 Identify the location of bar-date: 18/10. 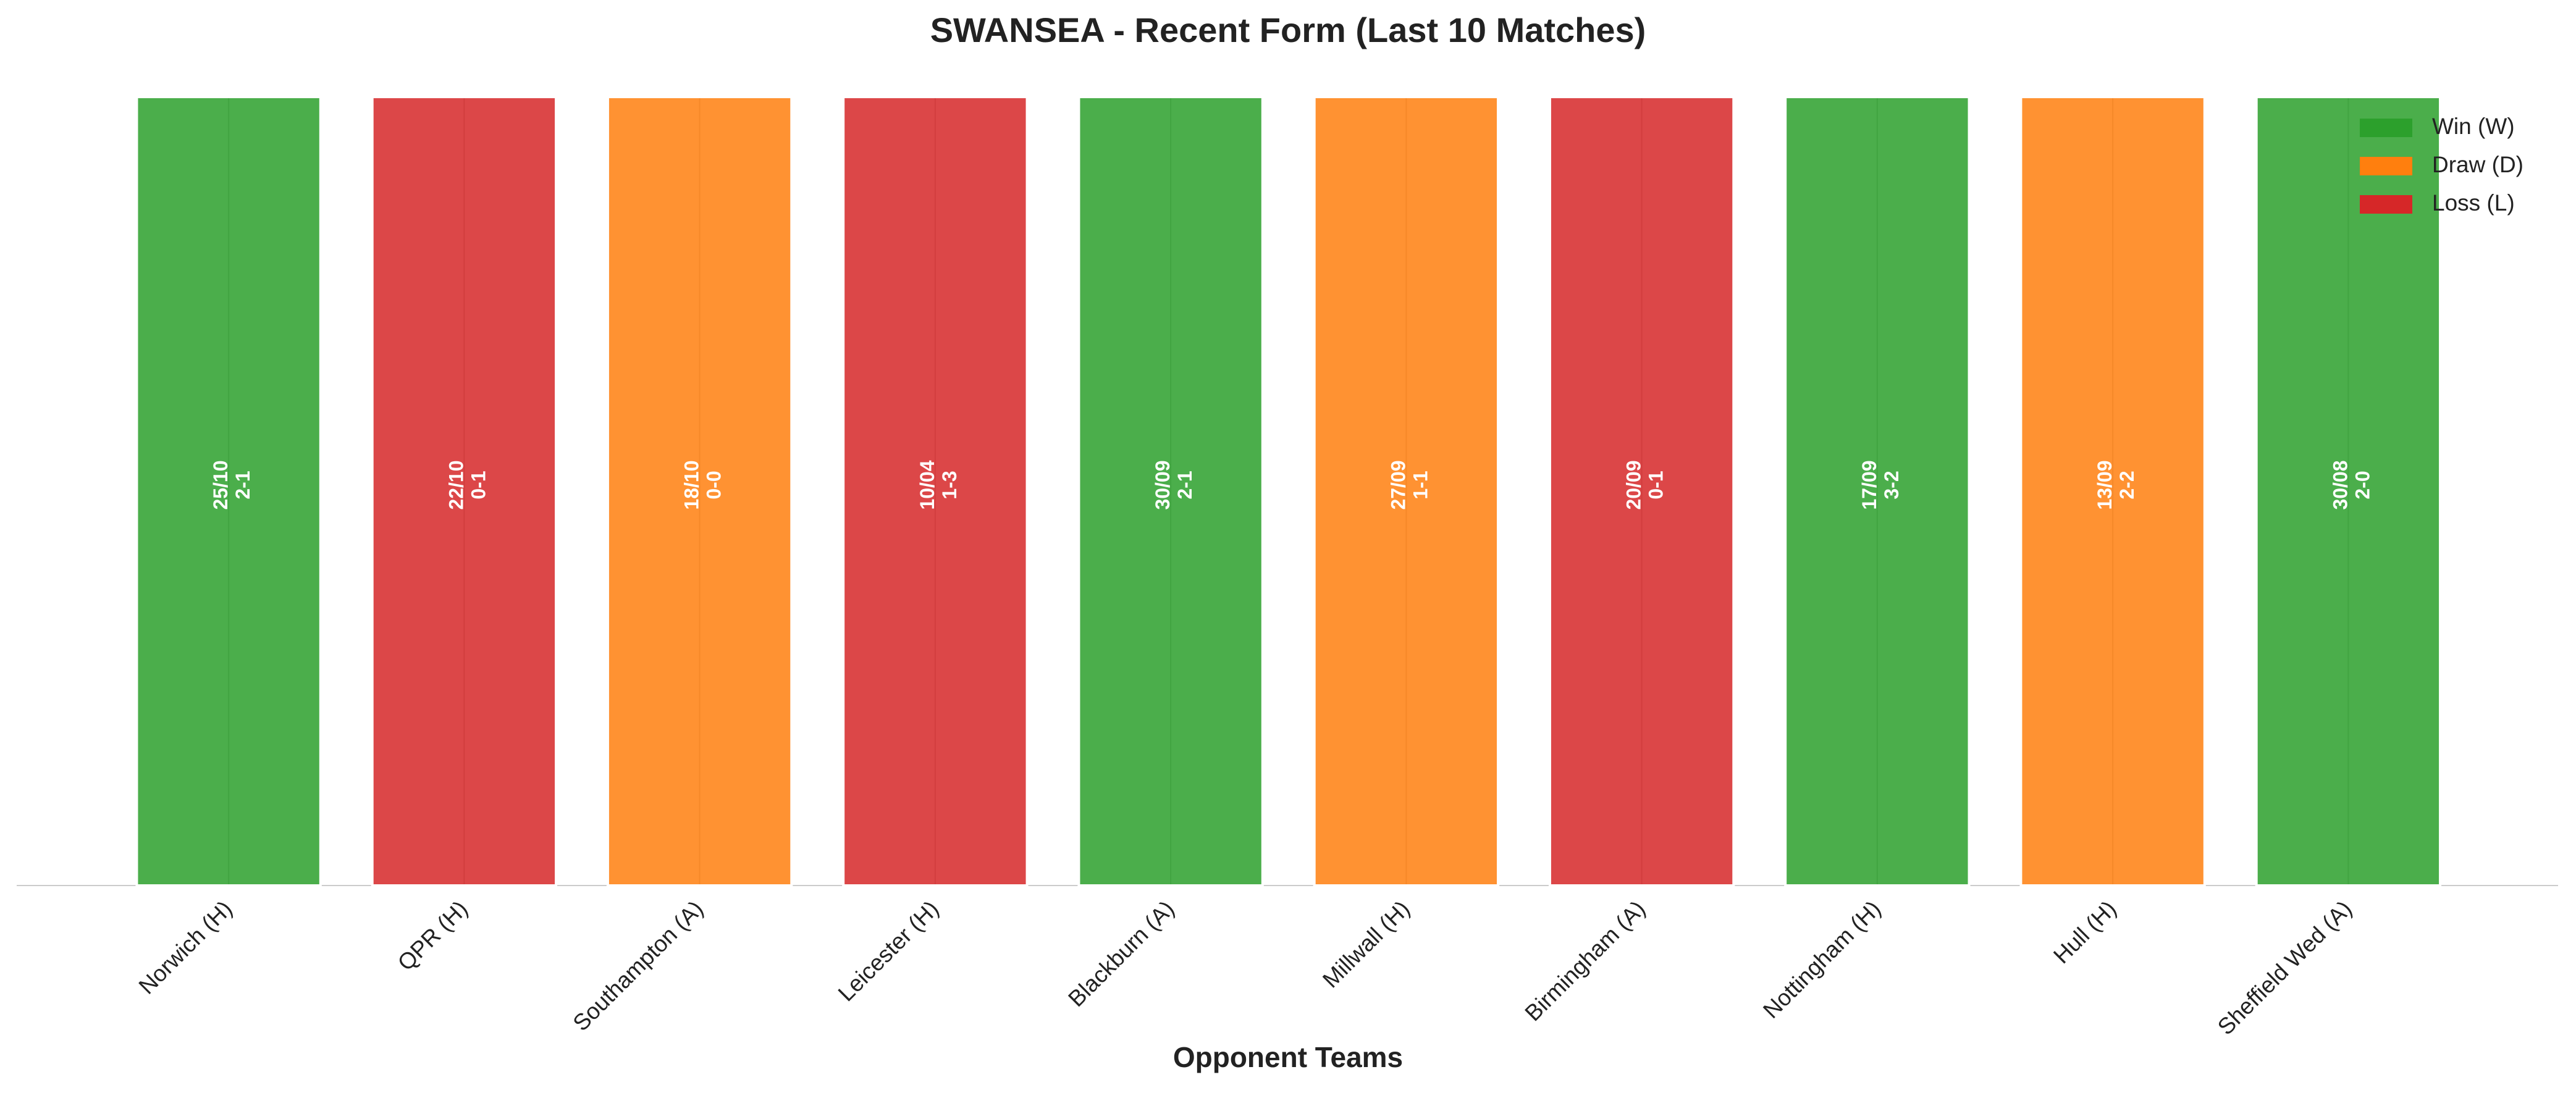
(692, 484).